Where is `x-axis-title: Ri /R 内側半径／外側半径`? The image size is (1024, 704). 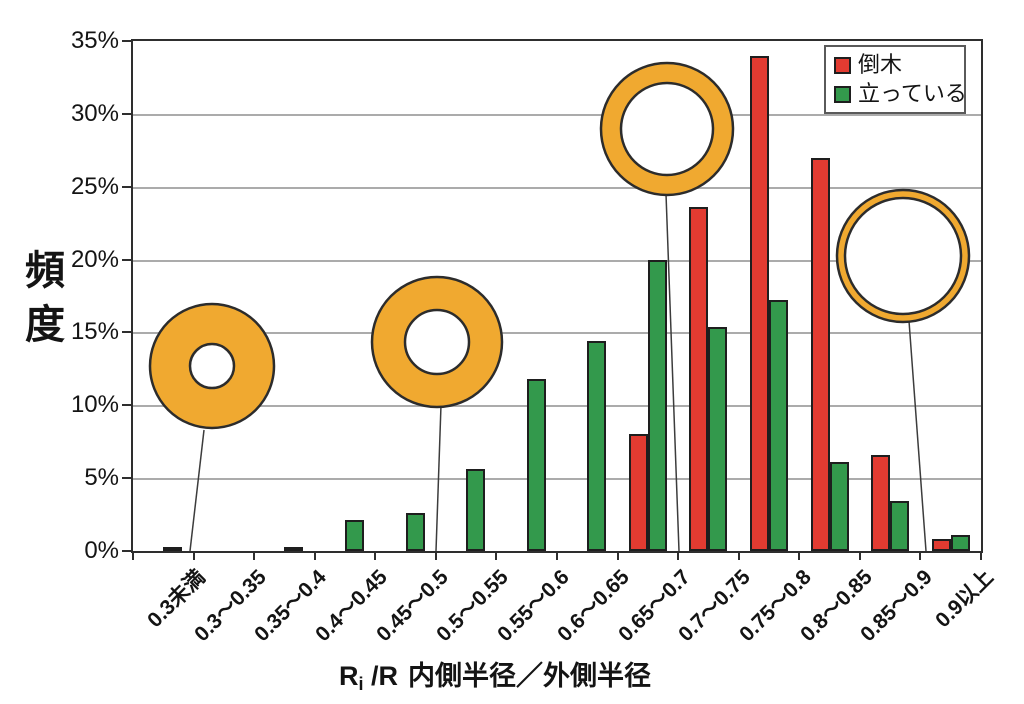
x-axis-title: Ri /R 内側半径／外側半径 is located at coordinates (495, 674).